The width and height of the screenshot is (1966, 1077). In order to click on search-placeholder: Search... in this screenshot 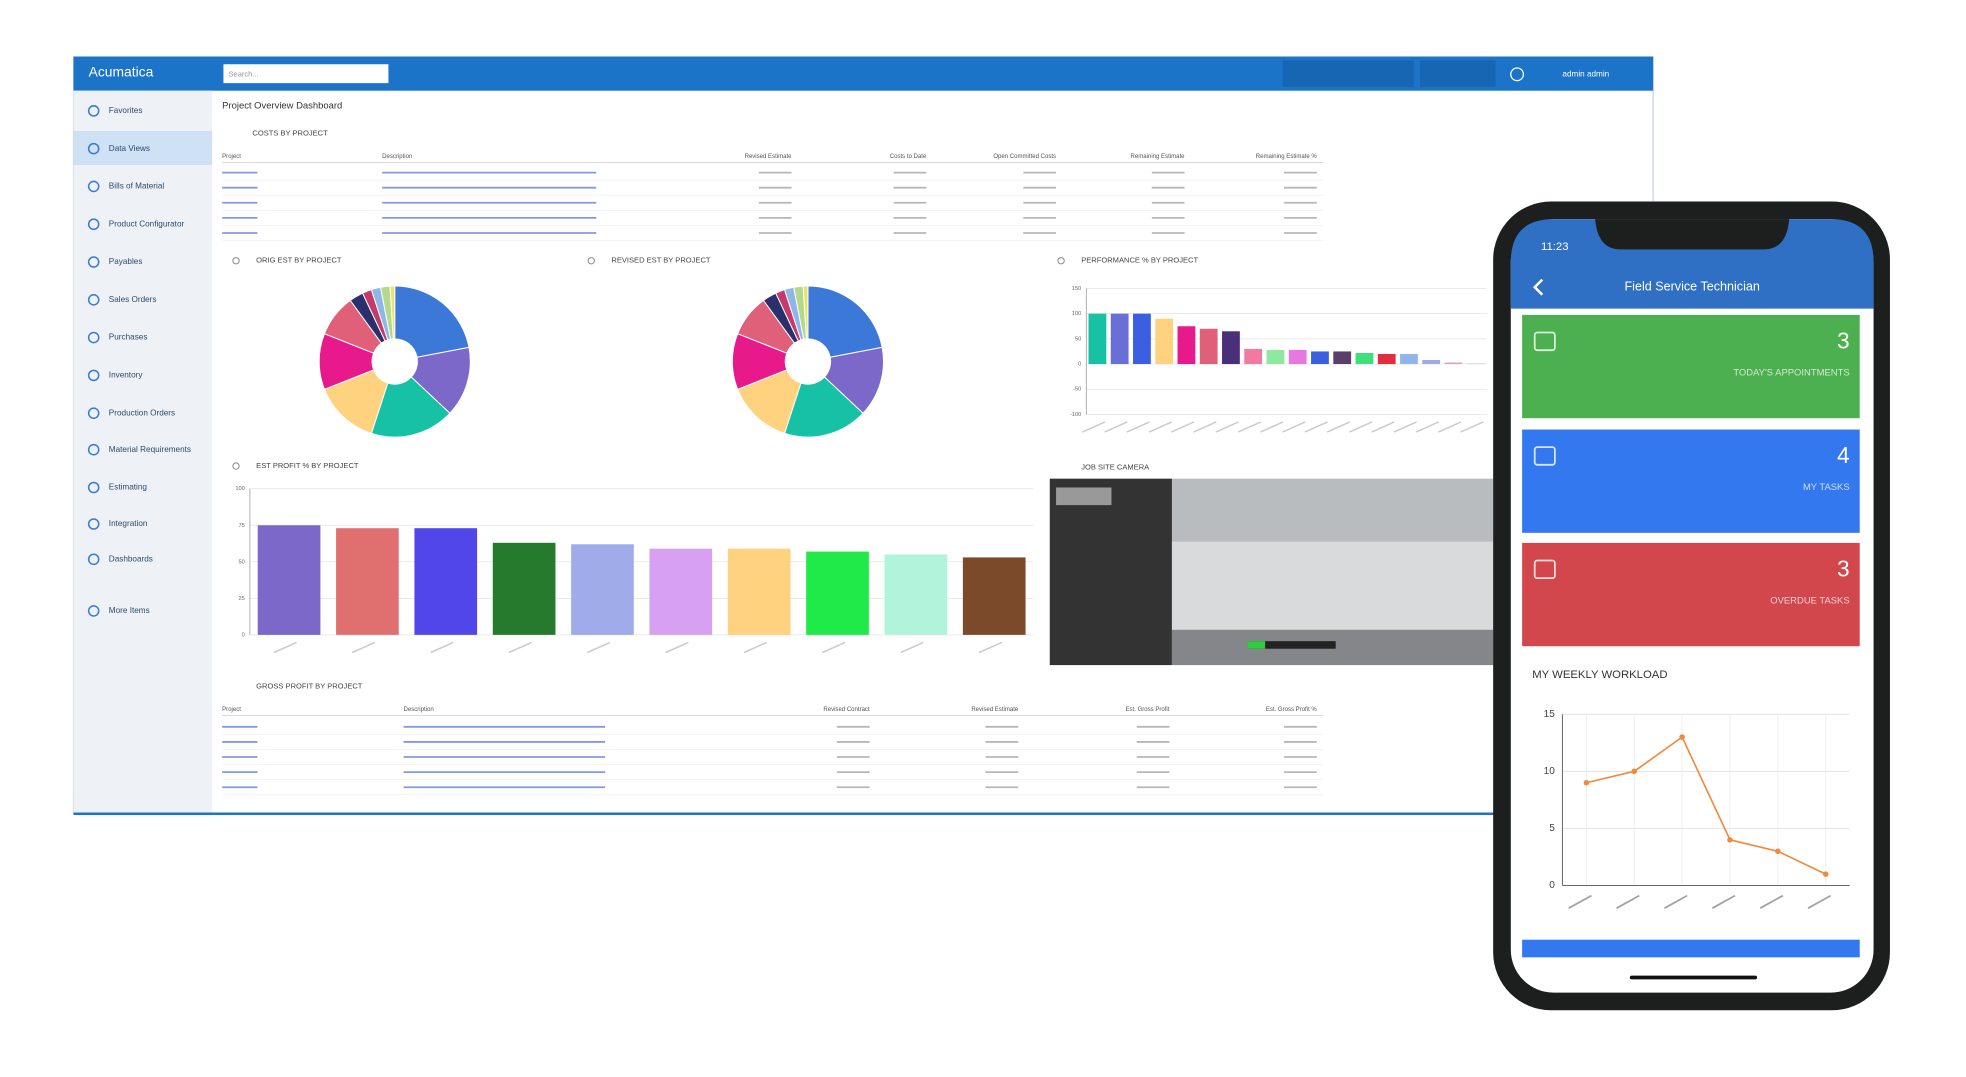, I will do `click(243, 73)`.